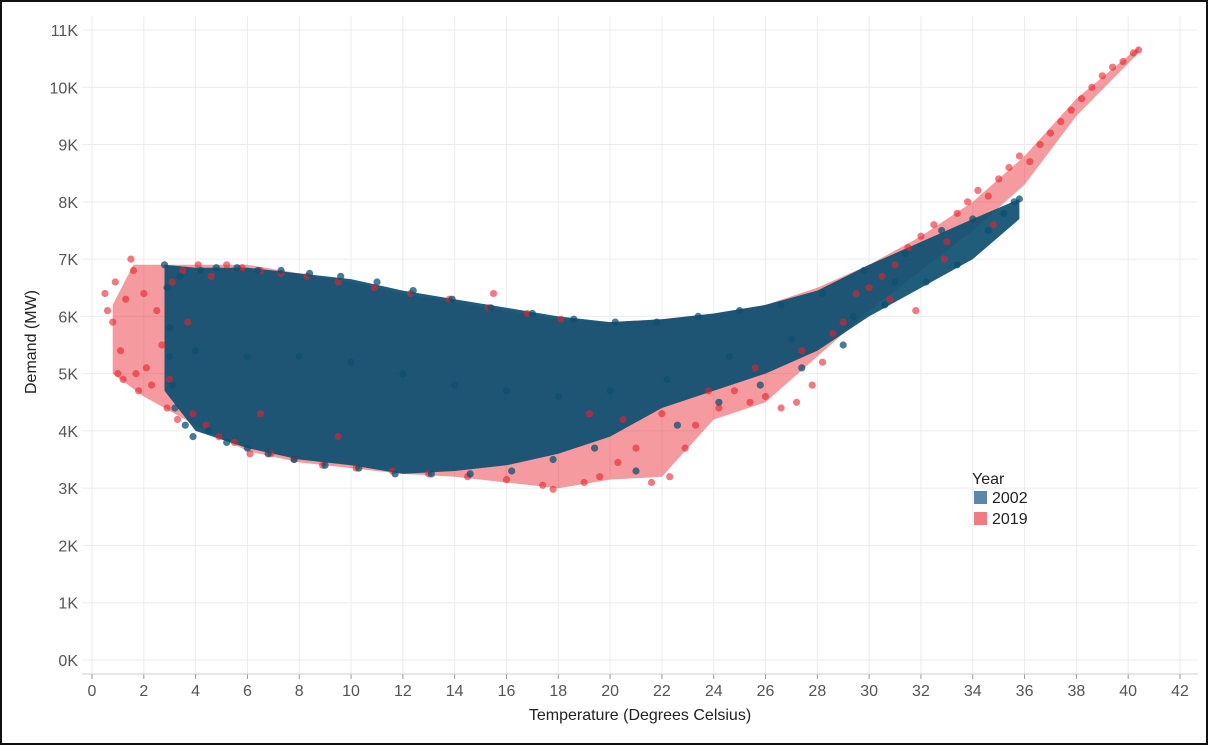  I want to click on y-axis-title: Demand (MW), so click(31, 342).